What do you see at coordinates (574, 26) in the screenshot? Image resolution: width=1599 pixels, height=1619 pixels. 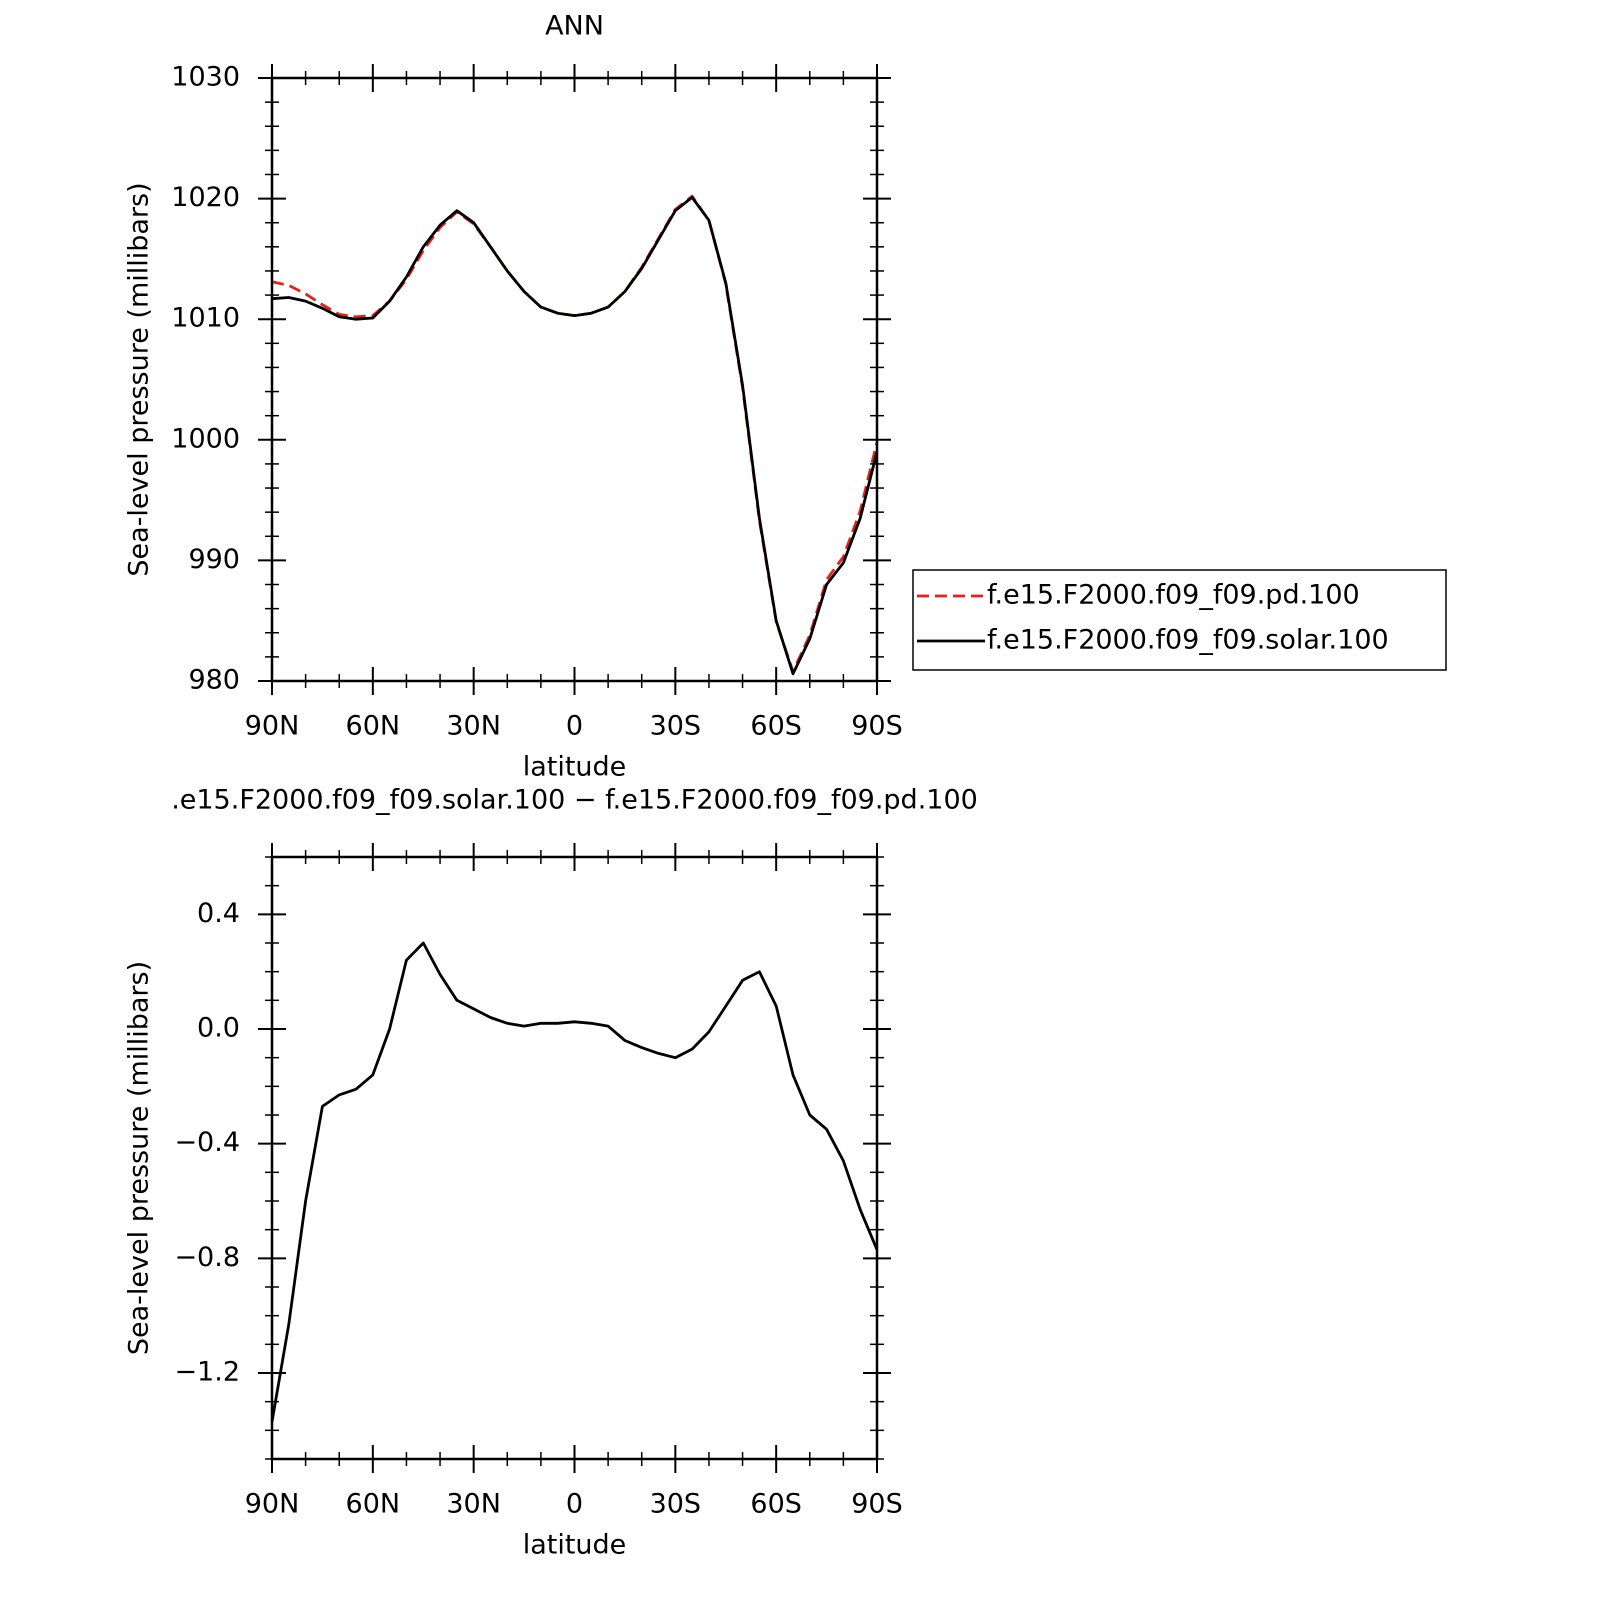 I see `chart-title: ANN` at bounding box center [574, 26].